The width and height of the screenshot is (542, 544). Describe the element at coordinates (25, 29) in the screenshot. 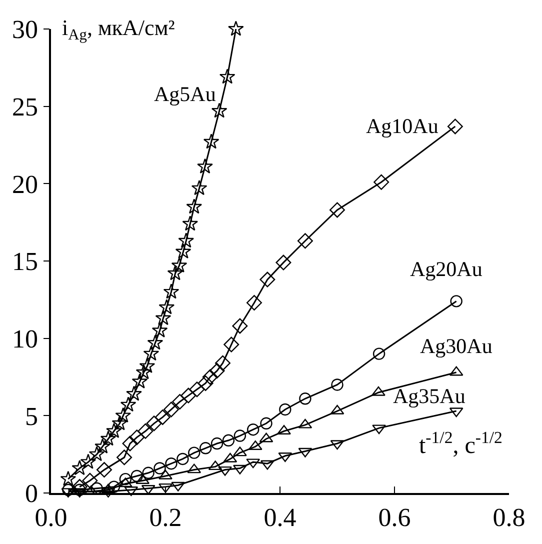

I see `y-tick-label: 30` at that location.